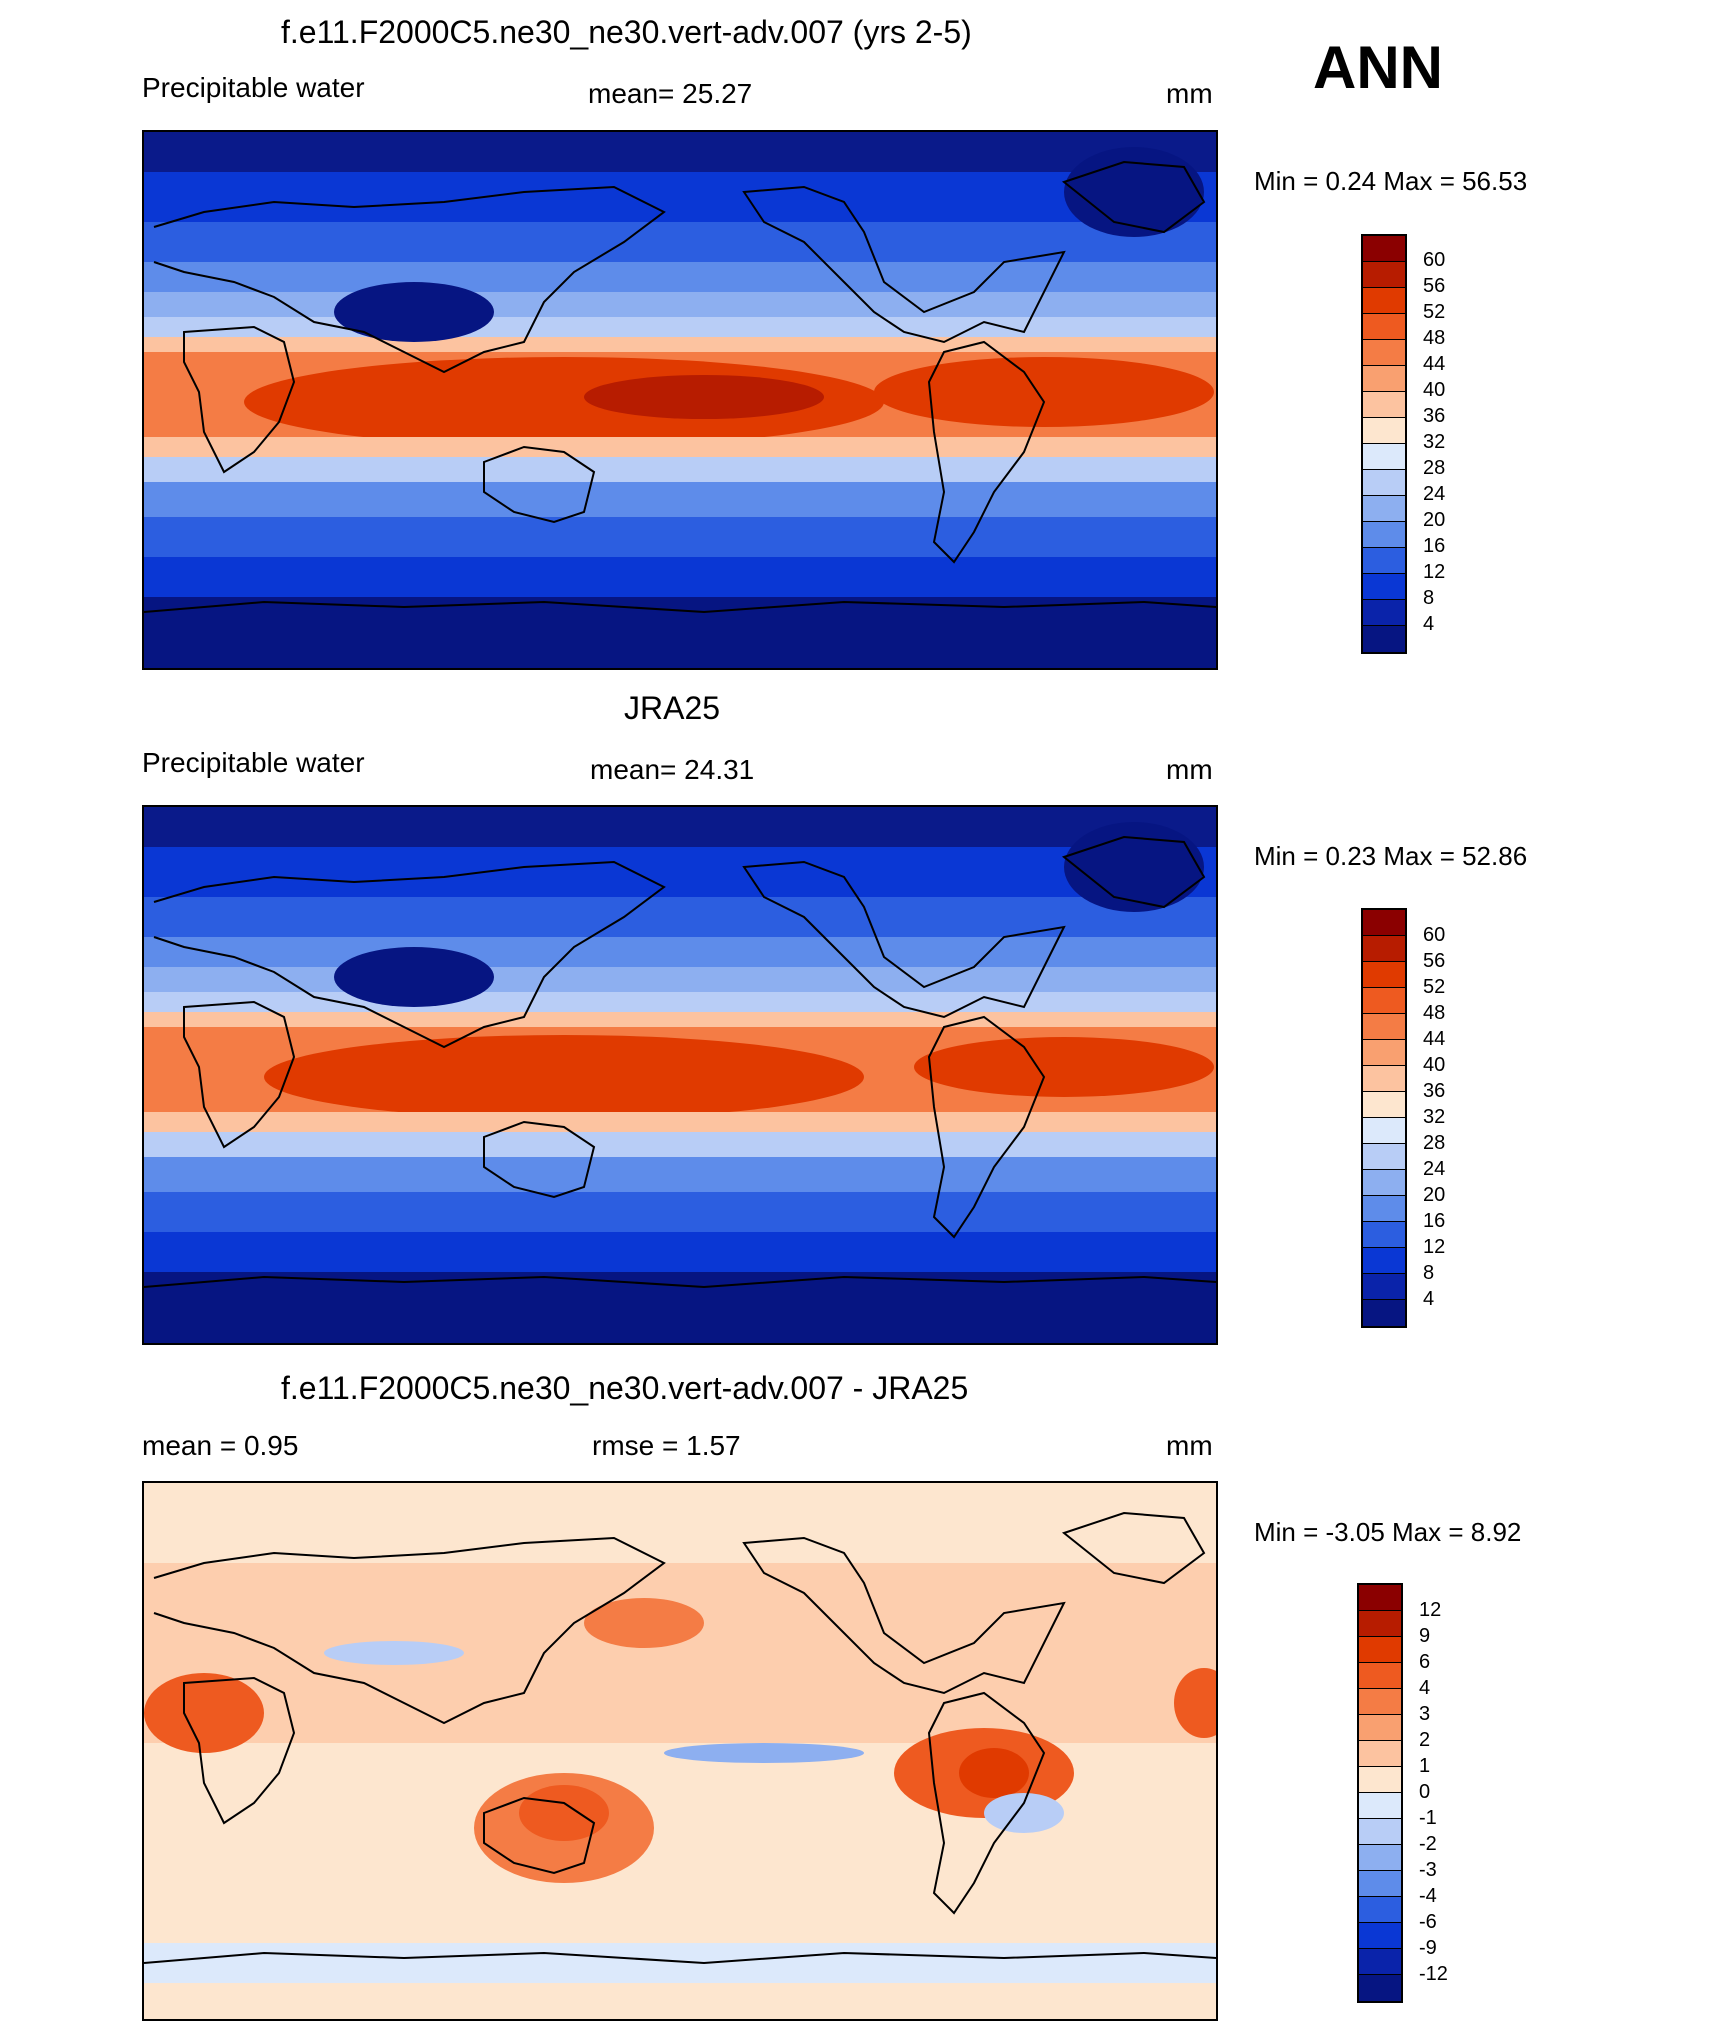 The width and height of the screenshot is (1710, 2036). Describe the element at coordinates (1189, 769) in the screenshot. I see `panel-2-units-label: mm` at that location.